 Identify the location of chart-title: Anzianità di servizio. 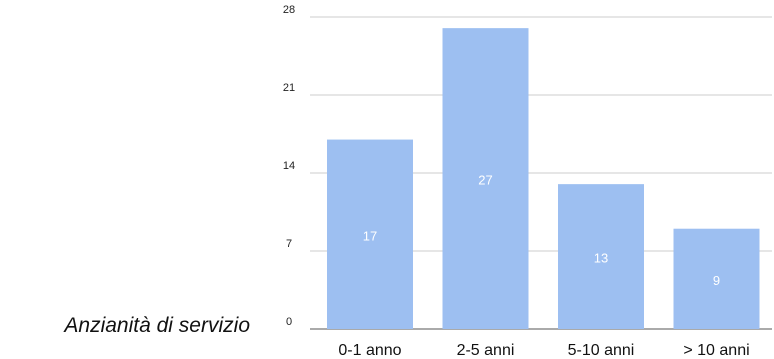
(157, 325).